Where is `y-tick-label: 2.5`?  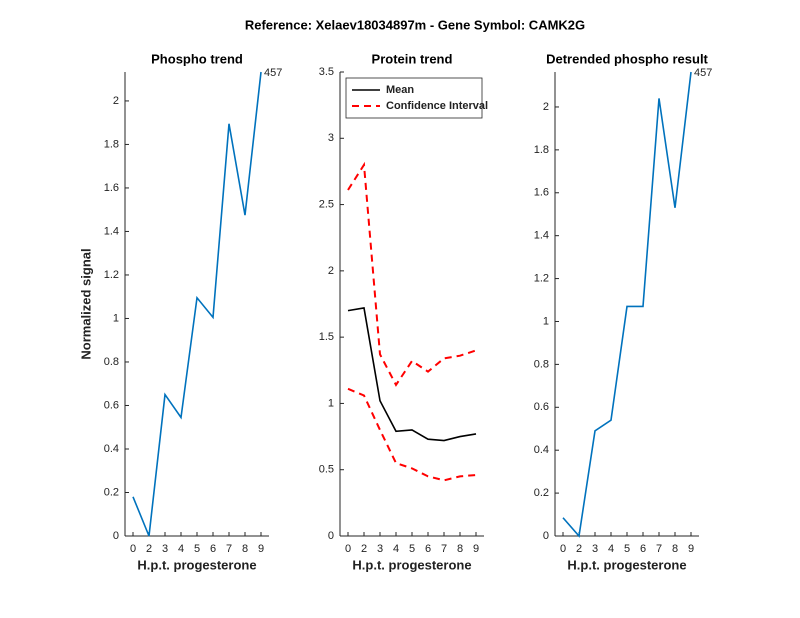
y-tick-label: 2.5 is located at coordinates (326, 204).